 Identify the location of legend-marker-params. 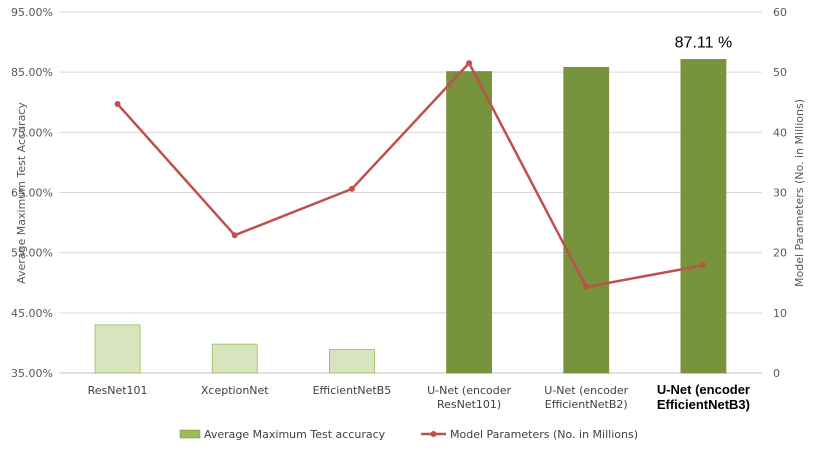
(433, 434).